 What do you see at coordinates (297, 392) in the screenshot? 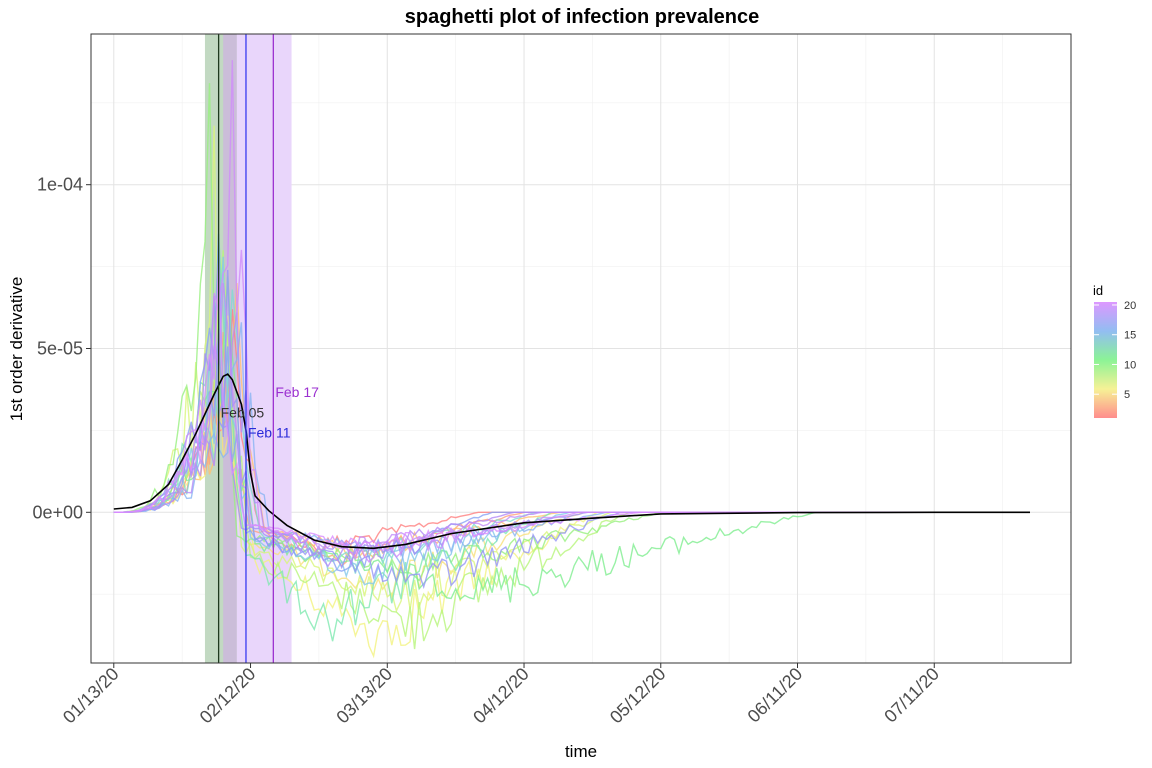
I see `vline-label: Feb 17` at bounding box center [297, 392].